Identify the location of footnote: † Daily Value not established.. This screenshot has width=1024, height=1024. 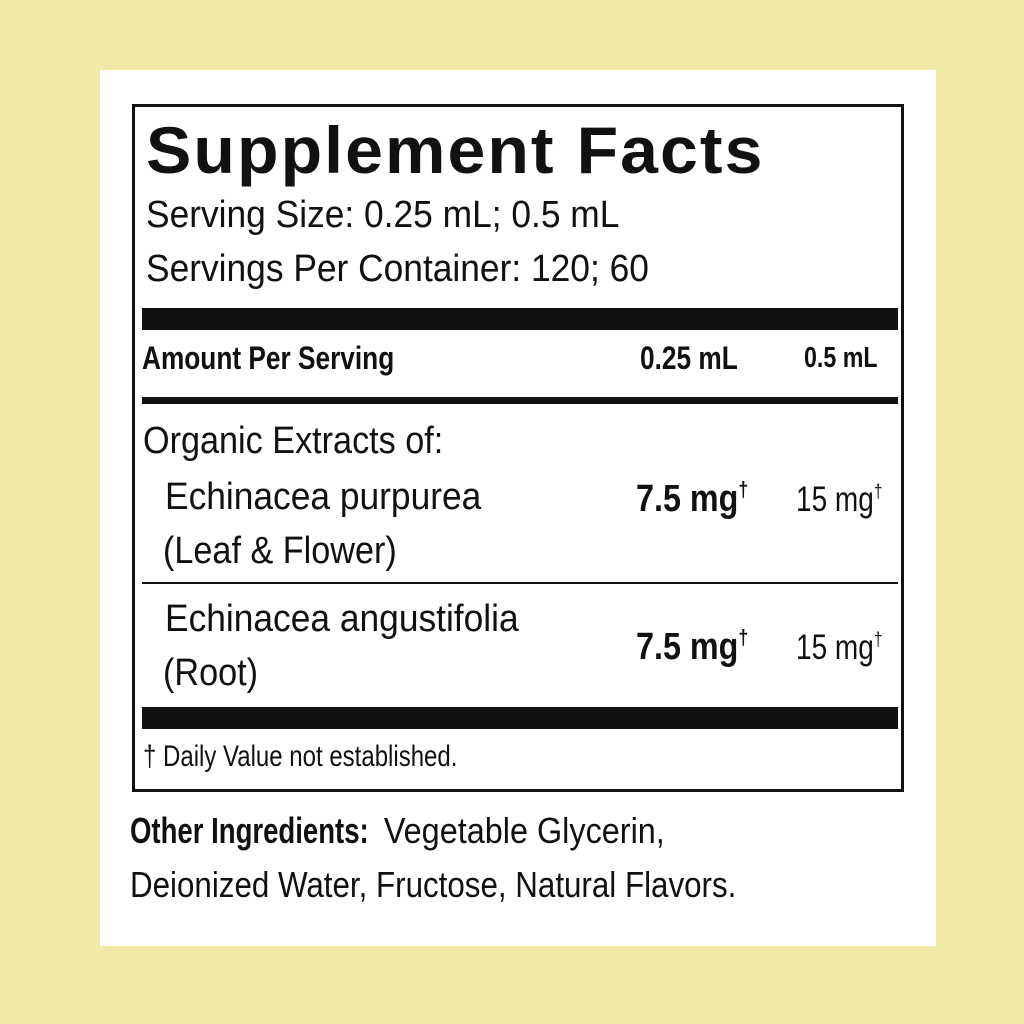
(300, 756).